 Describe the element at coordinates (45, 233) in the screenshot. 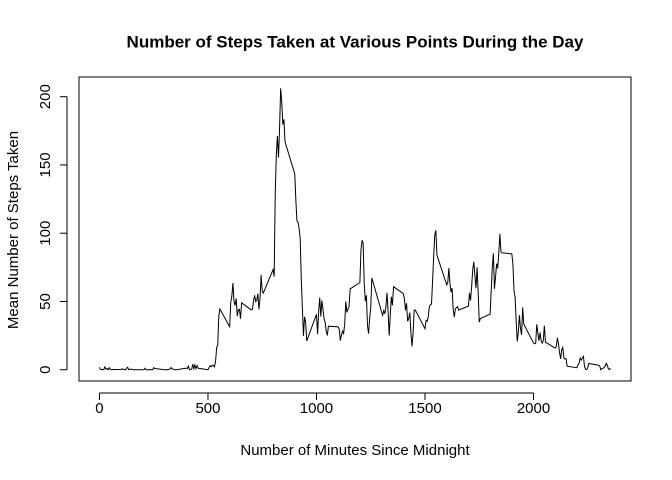

I see `y-tick-label: 100` at that location.